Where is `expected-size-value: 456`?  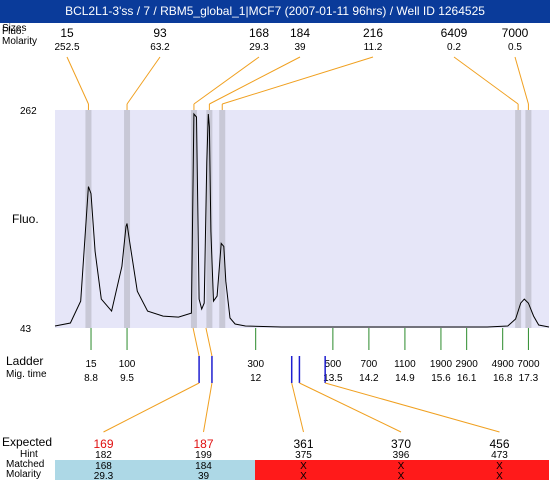
expected-size-value: 456 is located at coordinates (499, 444).